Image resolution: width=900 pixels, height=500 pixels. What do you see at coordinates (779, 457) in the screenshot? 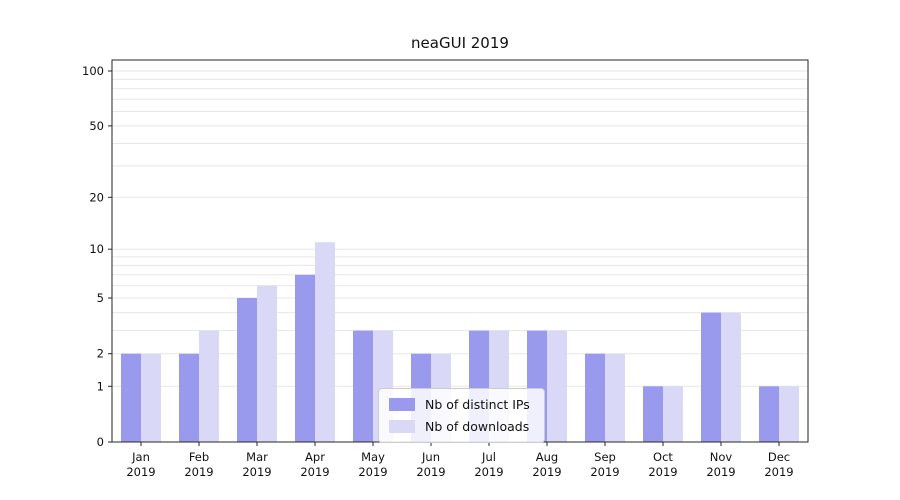
I see `x-tick-label-month: Dec` at bounding box center [779, 457].